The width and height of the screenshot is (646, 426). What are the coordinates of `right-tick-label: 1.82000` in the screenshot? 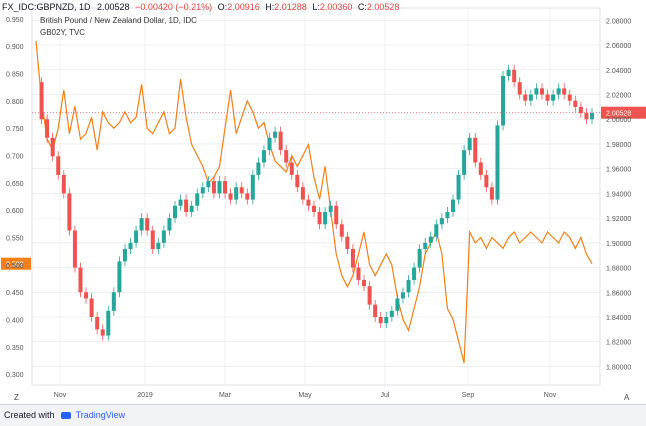 It's located at (618, 343).